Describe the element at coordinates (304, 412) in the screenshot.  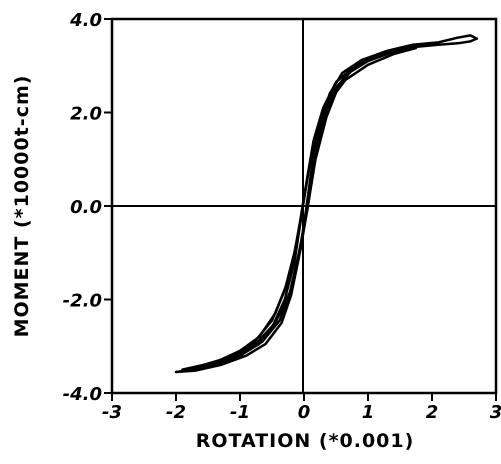
I see `x-tick-label: 0` at that location.